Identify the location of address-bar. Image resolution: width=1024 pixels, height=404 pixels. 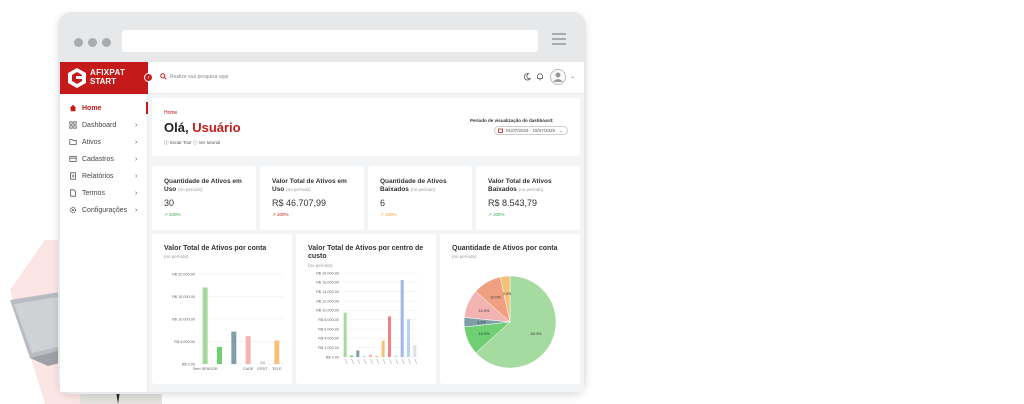
(330, 41).